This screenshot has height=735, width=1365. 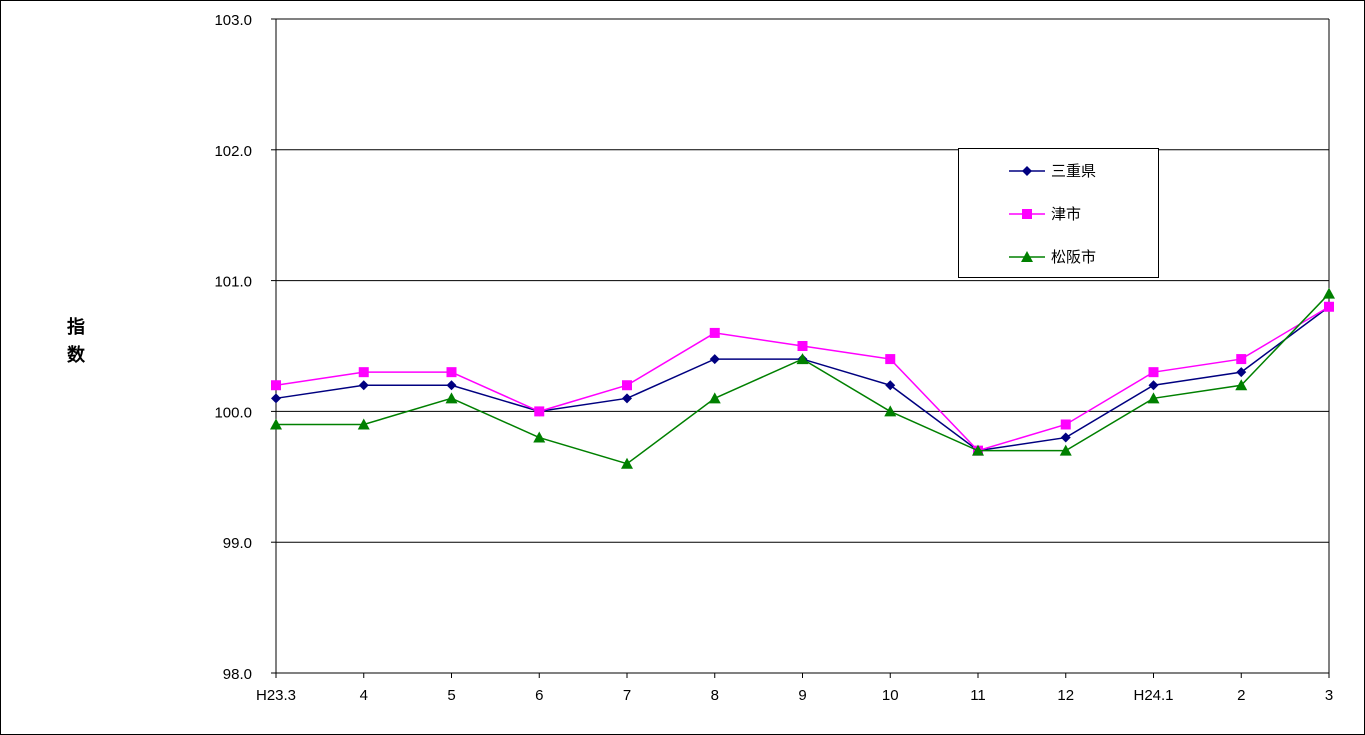 What do you see at coordinates (233, 412) in the screenshot?
I see `y-tick-label-100.0: 100.0` at bounding box center [233, 412].